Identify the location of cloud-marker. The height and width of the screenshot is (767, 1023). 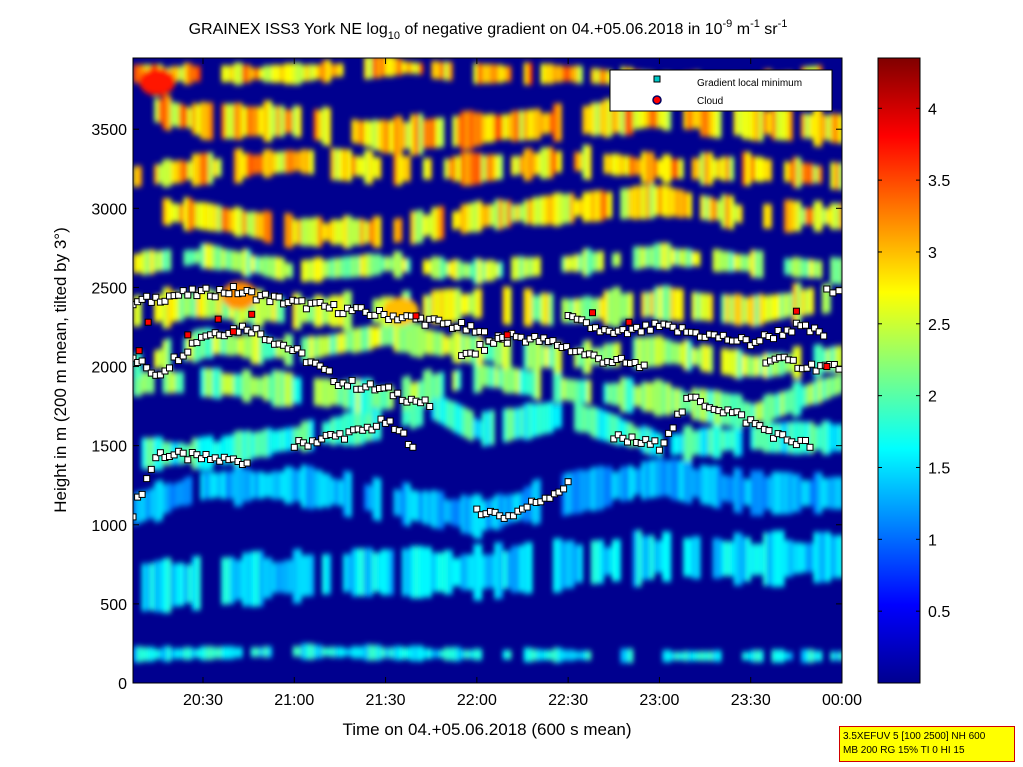
(139, 351).